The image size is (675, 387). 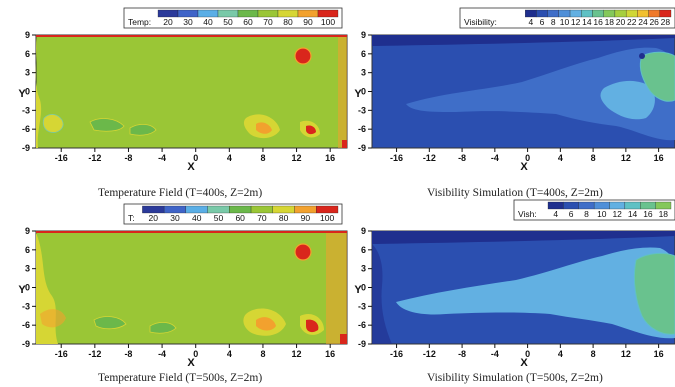 What do you see at coordinates (594, 210) in the screenshot?
I see `colorbar-legend: Vish: 4 6 8 10 12 14 16 18` at bounding box center [594, 210].